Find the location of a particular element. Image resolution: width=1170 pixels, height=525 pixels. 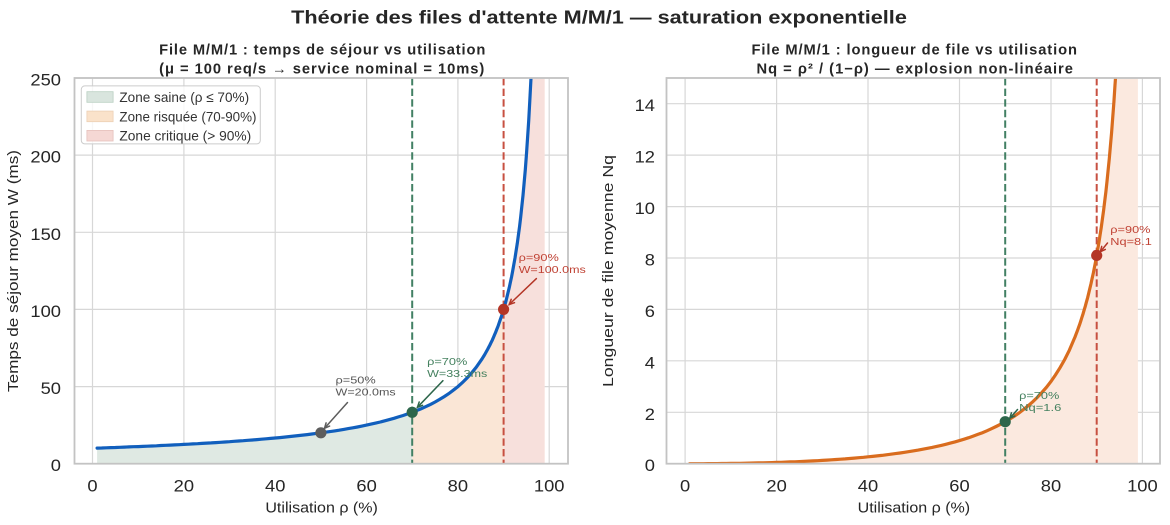

svg-text: Longueur de file moyenne Nq is located at coordinates (609, 271).